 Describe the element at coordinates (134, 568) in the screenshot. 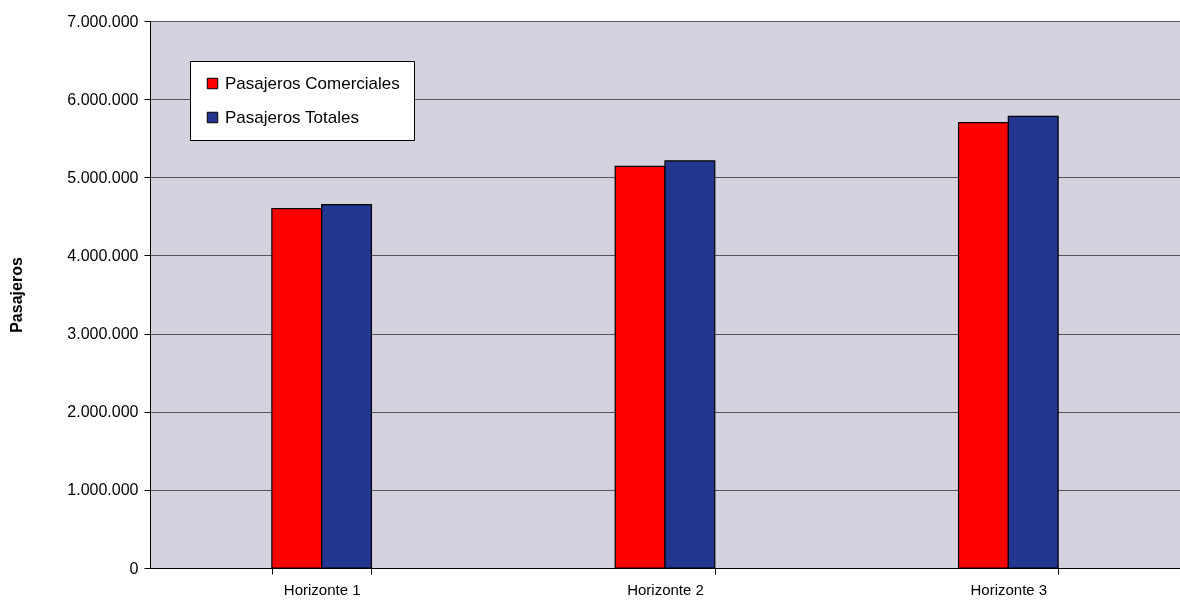

I see `y-tick-label: 0` at that location.